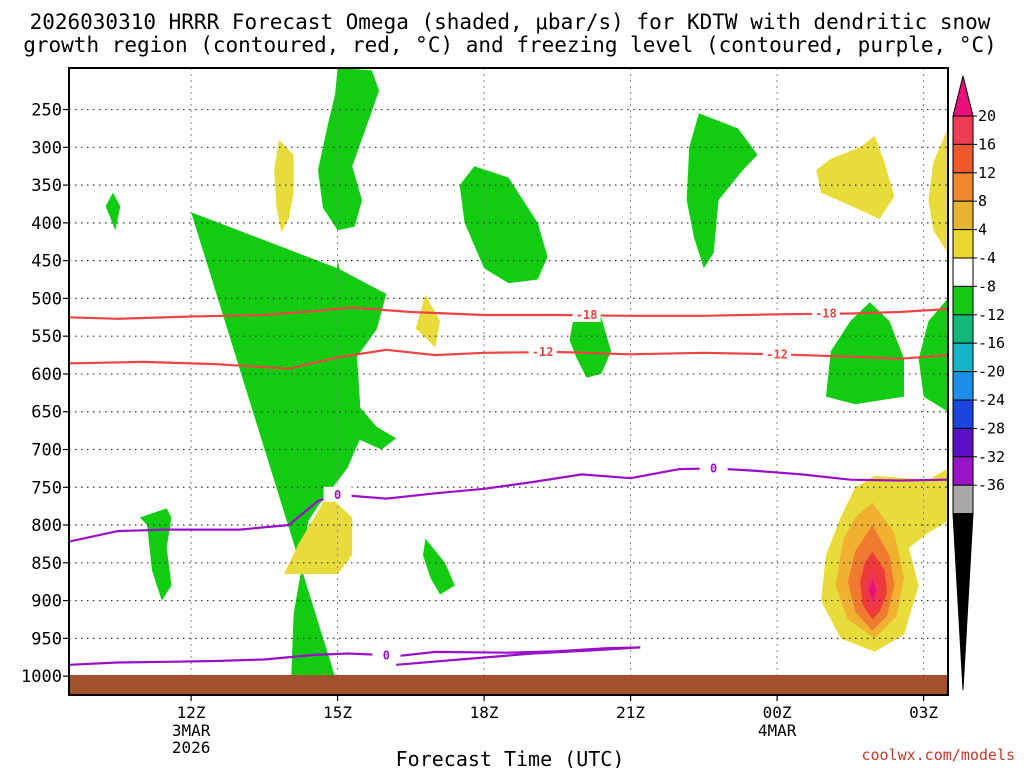  What do you see at coordinates (46, 375) in the screenshot?
I see `y-tick-label: 600` at bounding box center [46, 375].